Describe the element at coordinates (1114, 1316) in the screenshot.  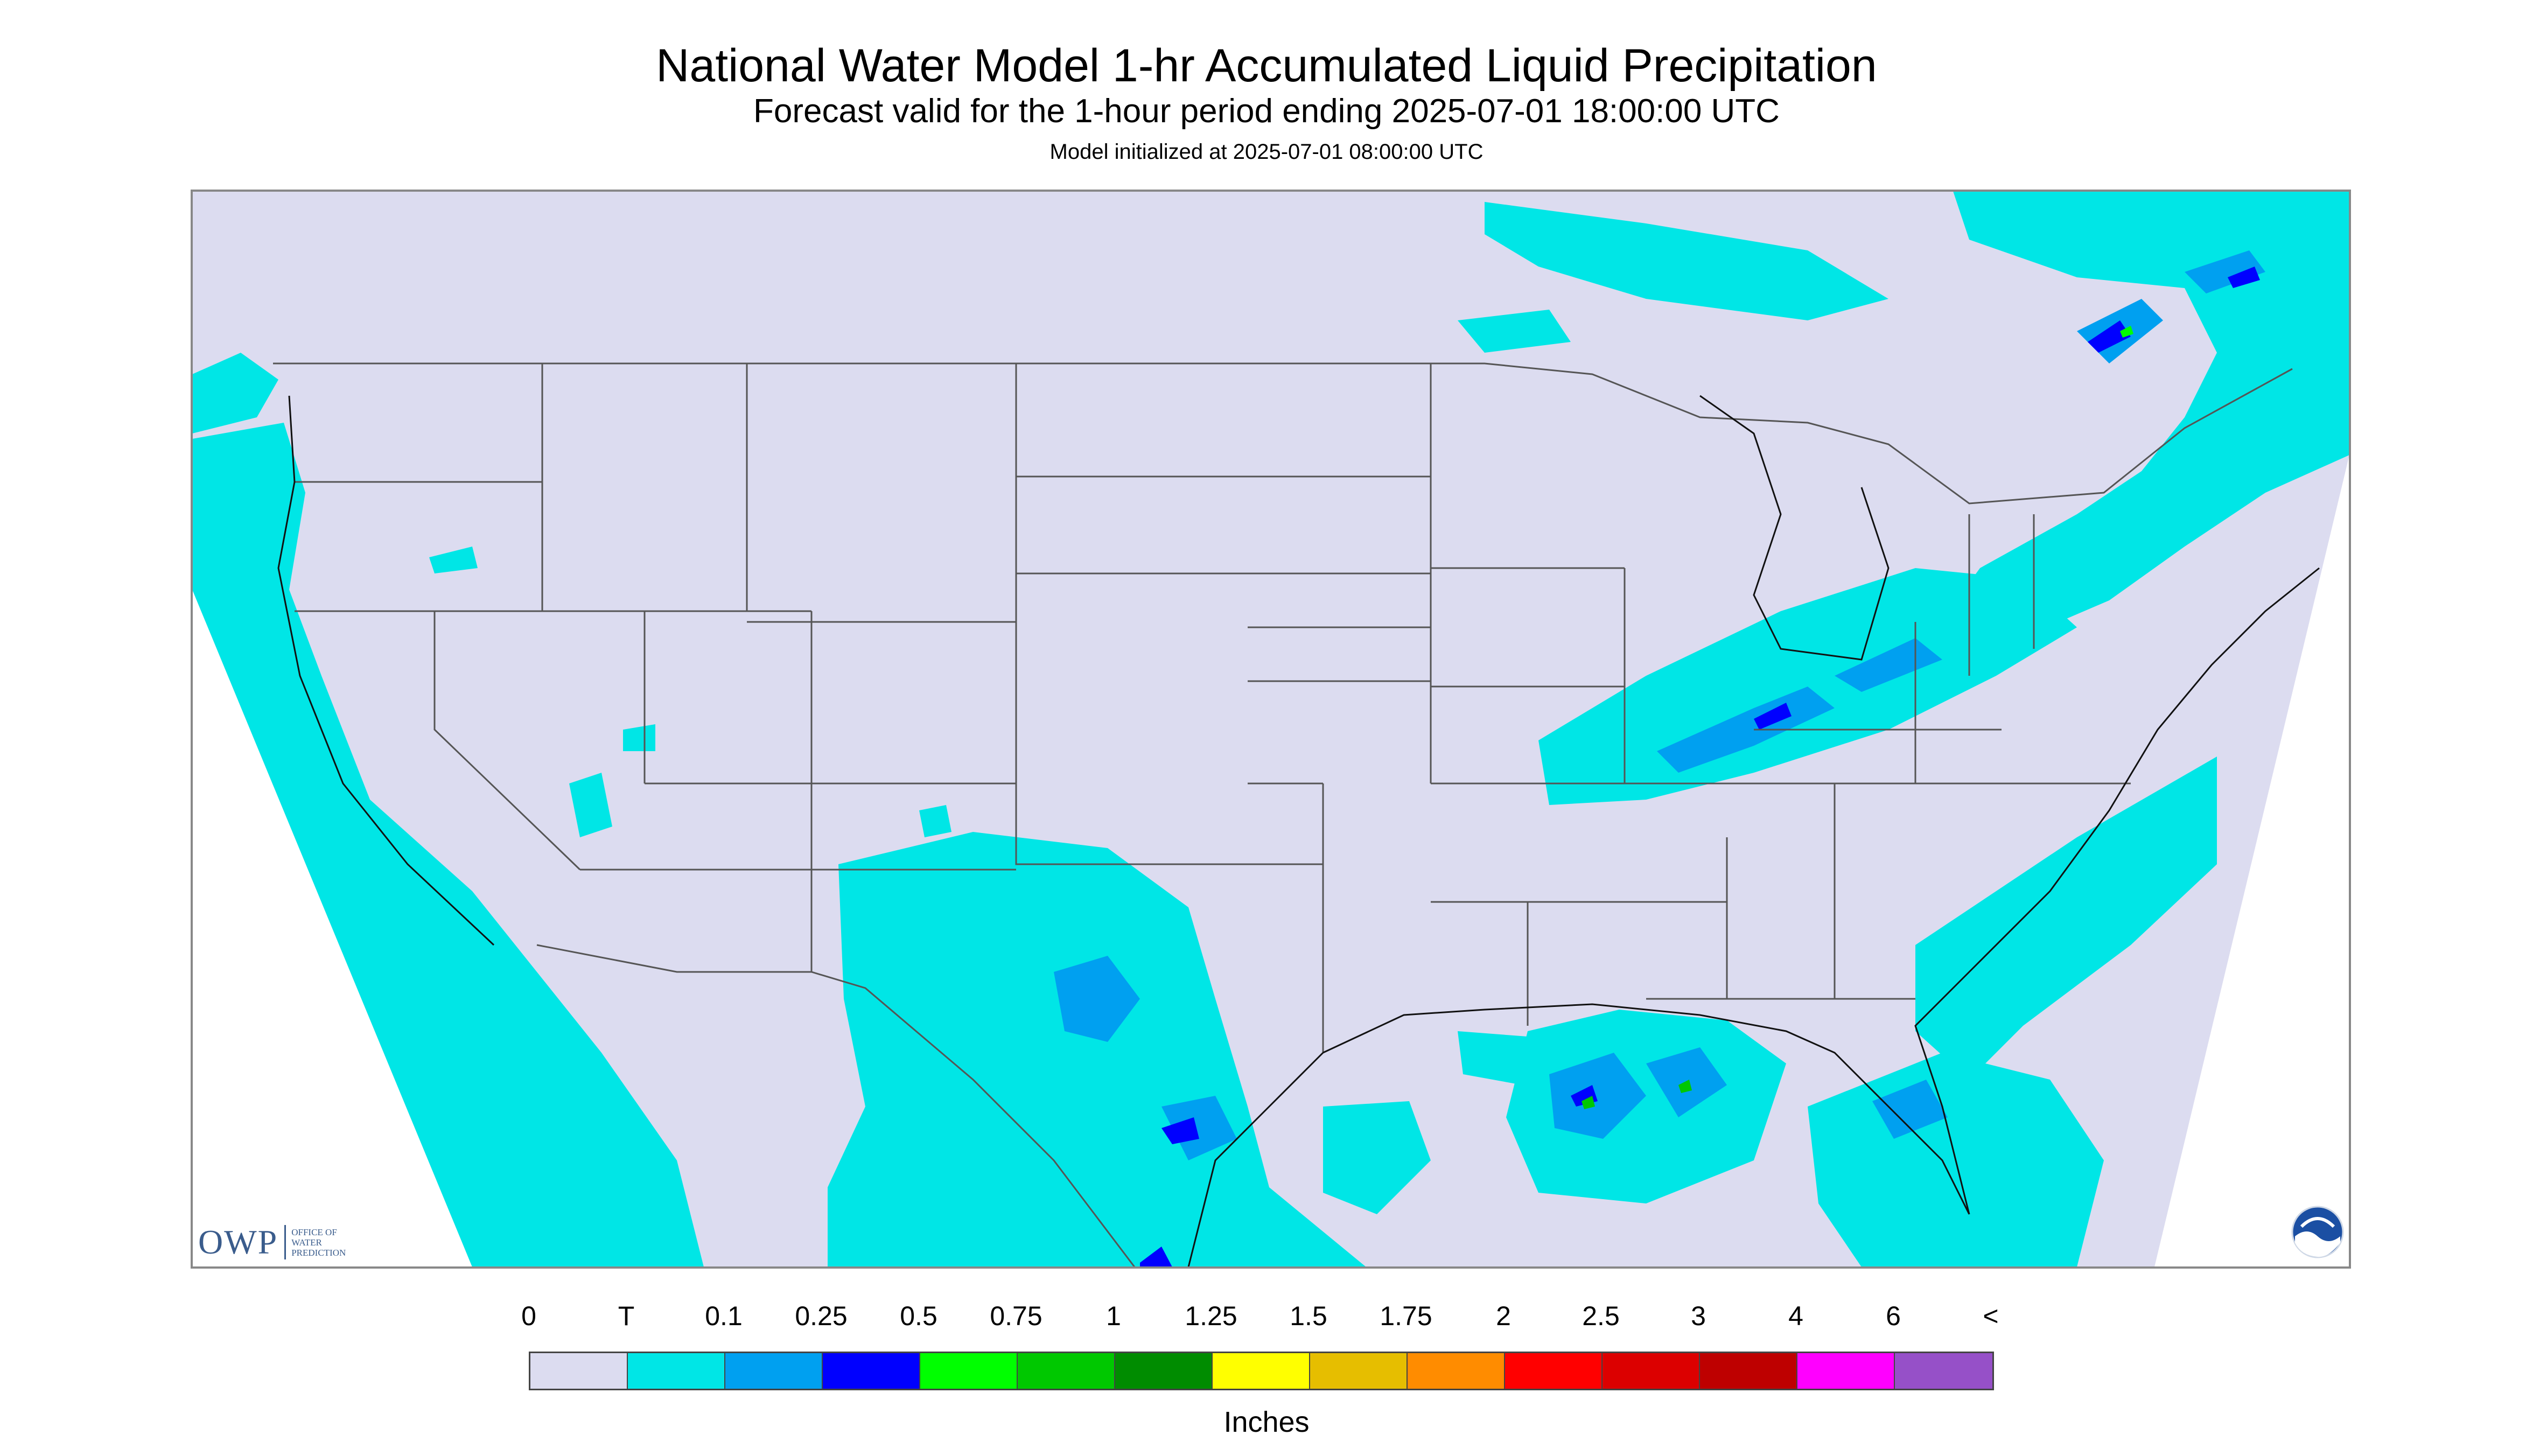
I see `legend-label: 1` at that location.